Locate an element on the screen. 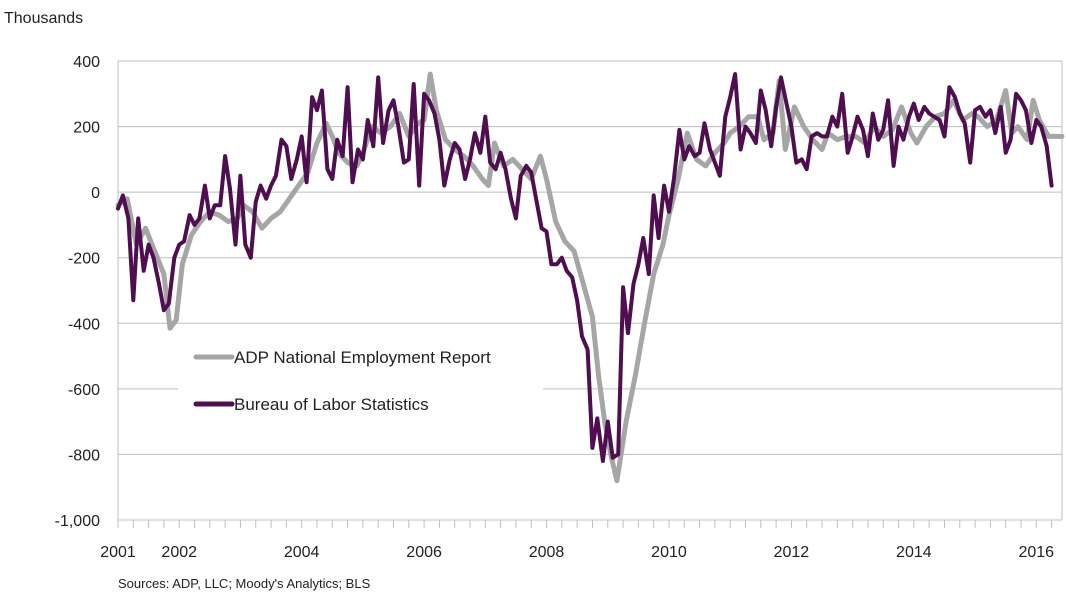 Image resolution: width=1066 pixels, height=597 pixels. y-tick-label: -400 is located at coordinates (84, 324).